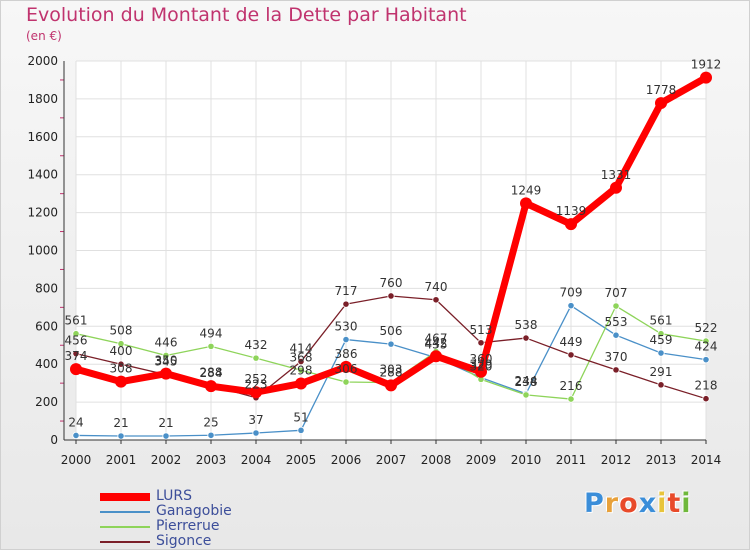  I want to click on data-label-ganagobie: 51, so click(300, 417).